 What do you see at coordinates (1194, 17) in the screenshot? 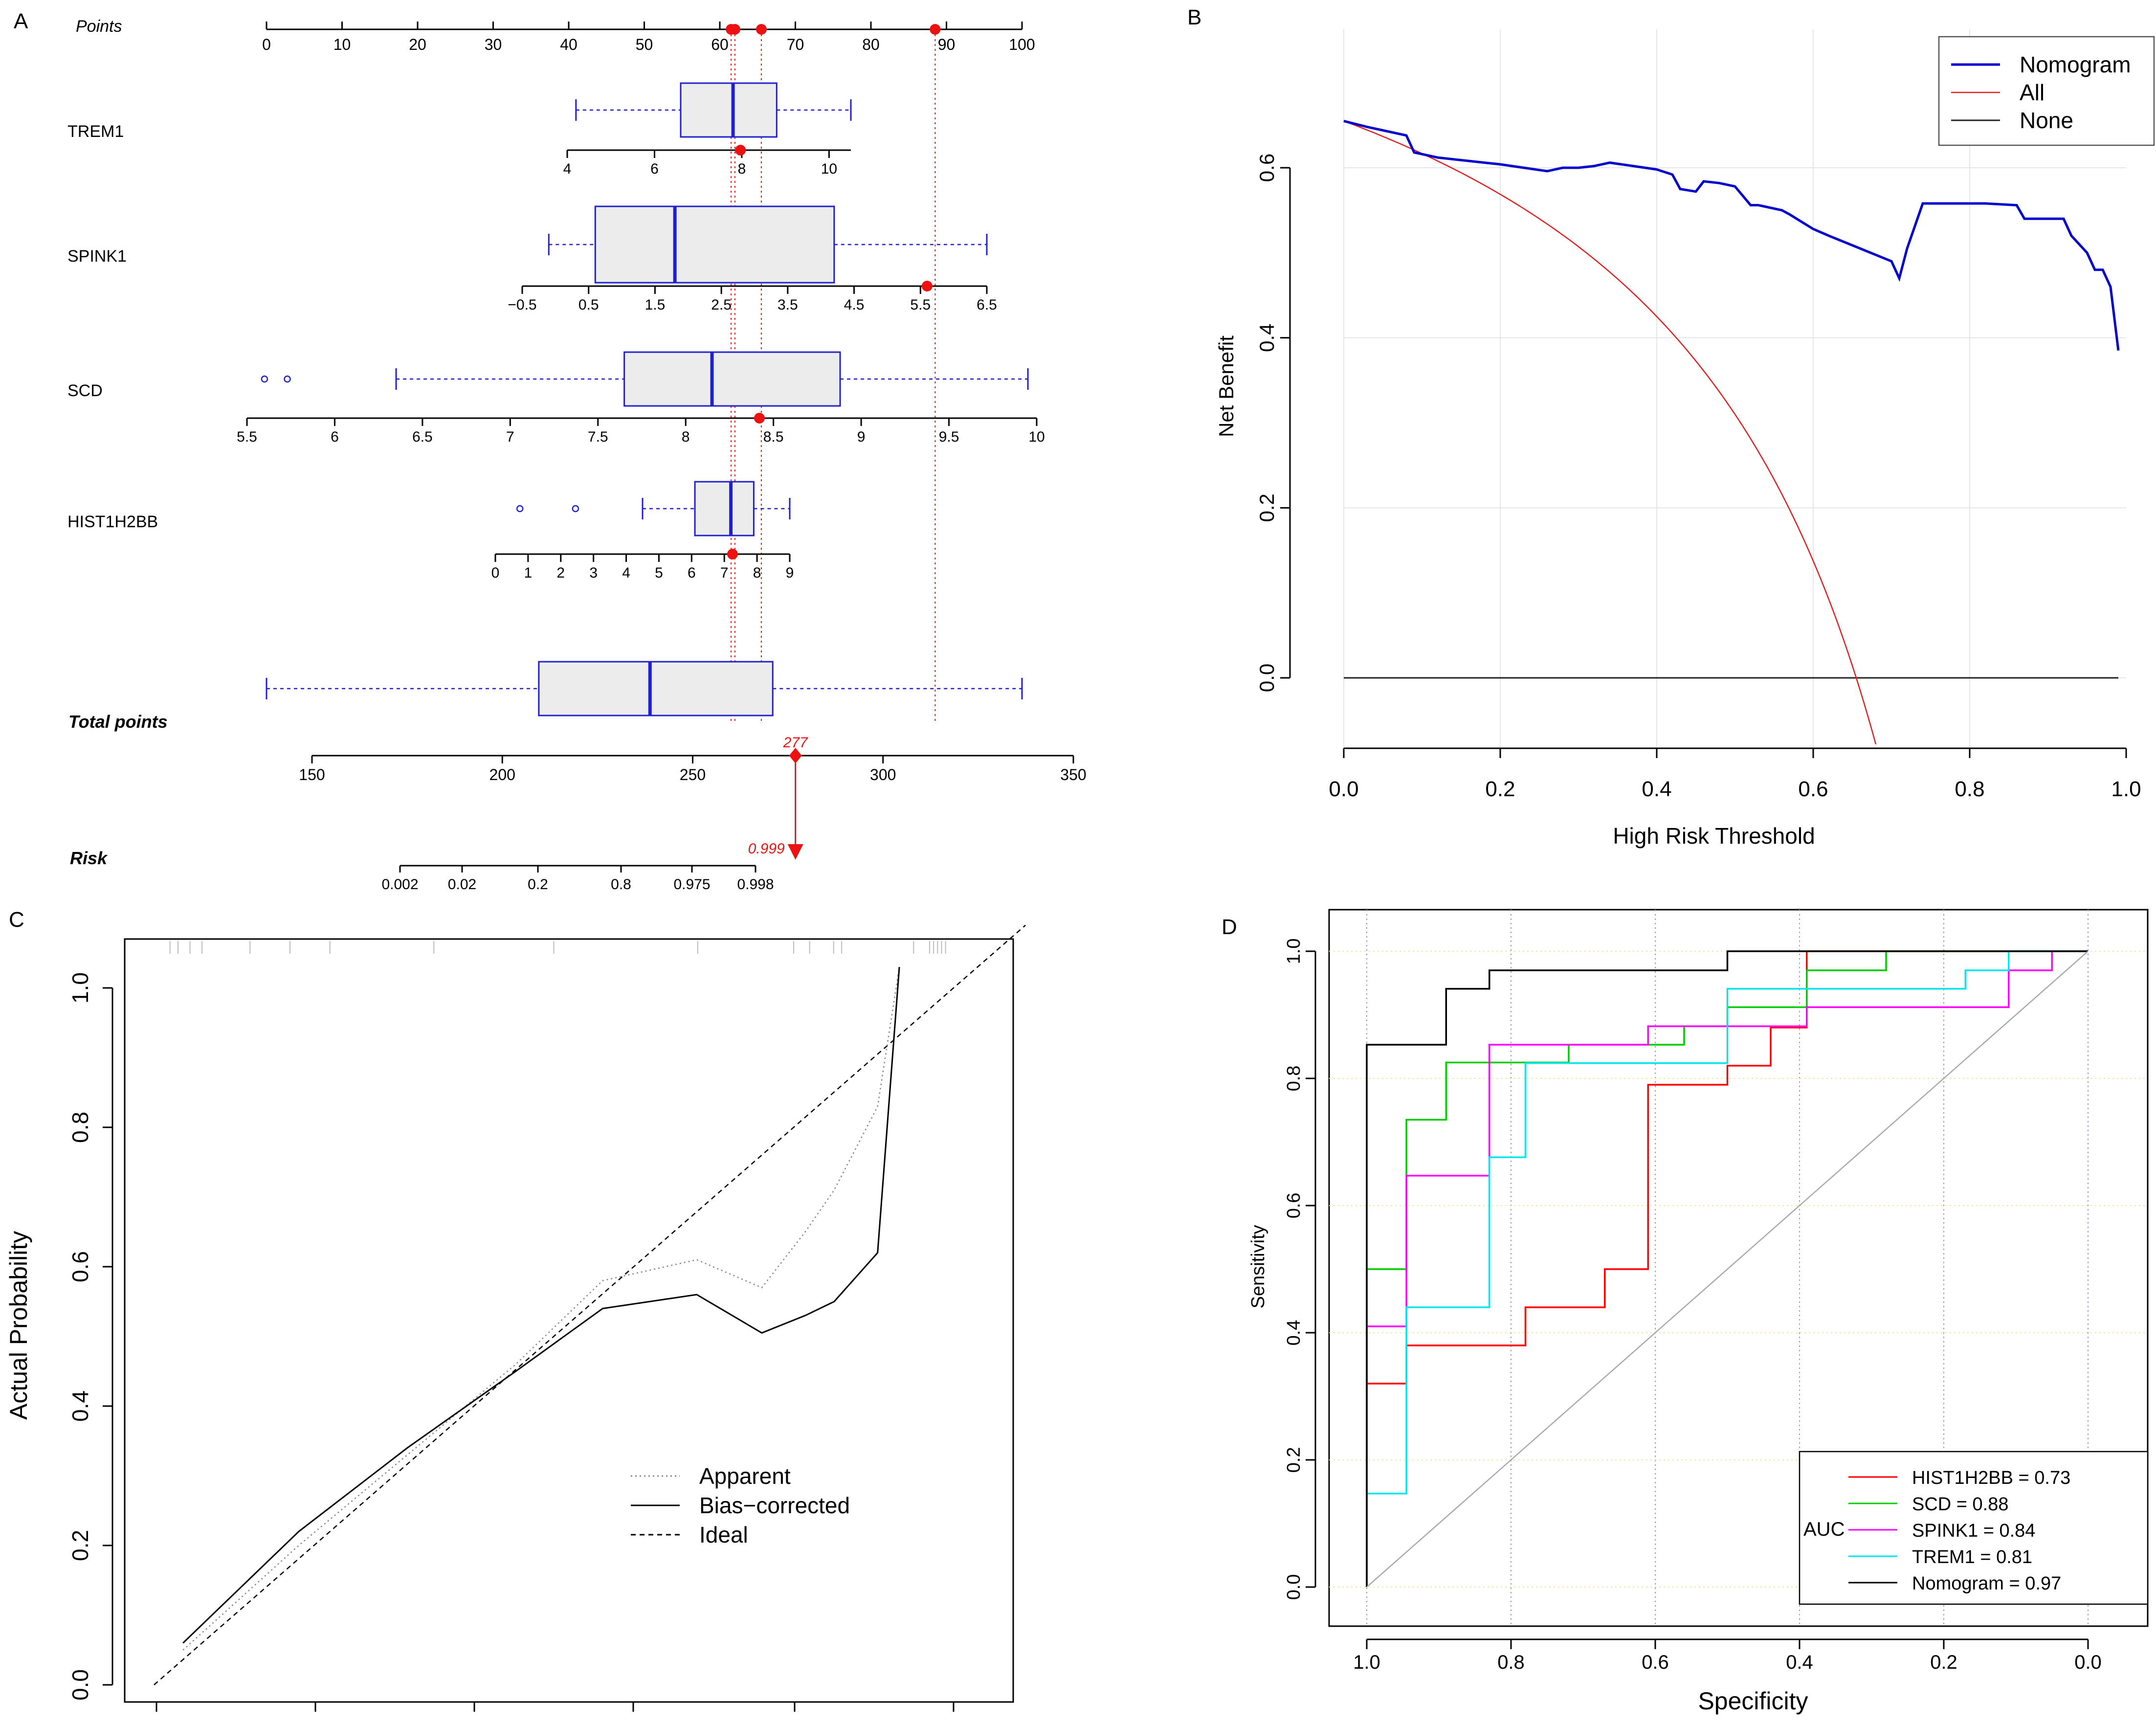
I see `panel-label-b: B` at bounding box center [1194, 17].